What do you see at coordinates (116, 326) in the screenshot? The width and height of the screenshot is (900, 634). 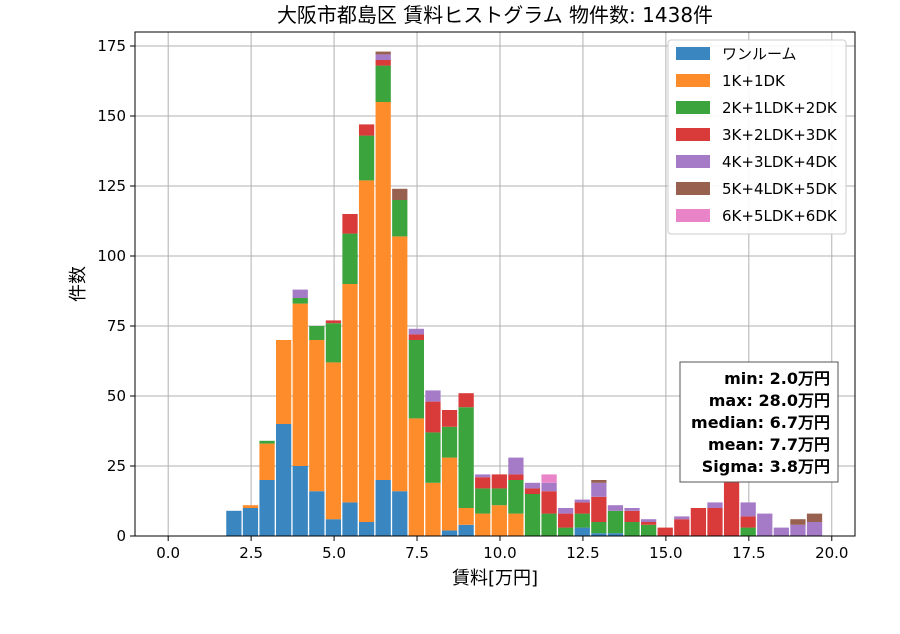 I see `y-tick-label: 75` at bounding box center [116, 326].